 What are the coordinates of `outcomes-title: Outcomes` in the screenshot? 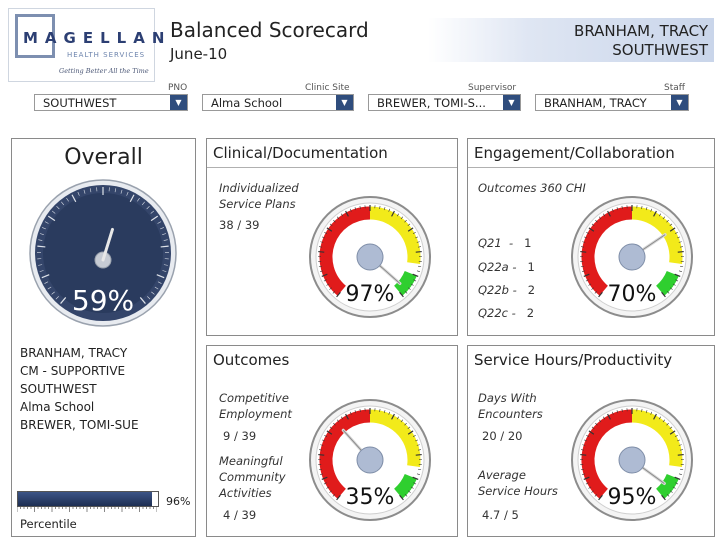 It's located at (251, 360).